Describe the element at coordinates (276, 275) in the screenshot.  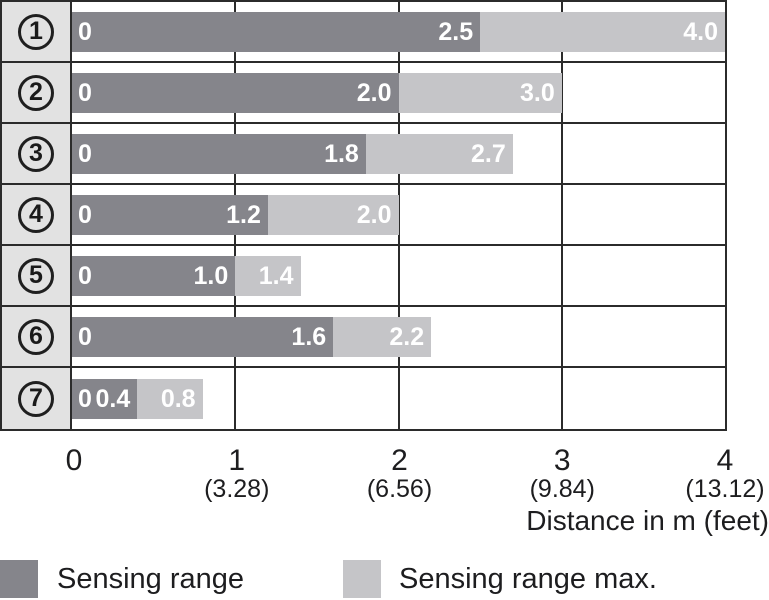
I see `sensing-range-max-value: 1.4` at that location.